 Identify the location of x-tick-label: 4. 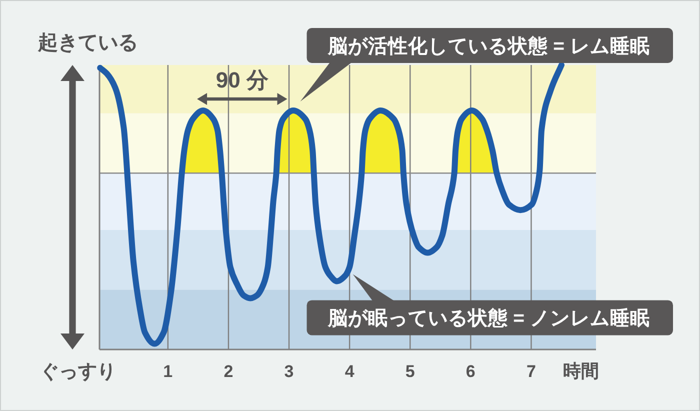
(349, 371).